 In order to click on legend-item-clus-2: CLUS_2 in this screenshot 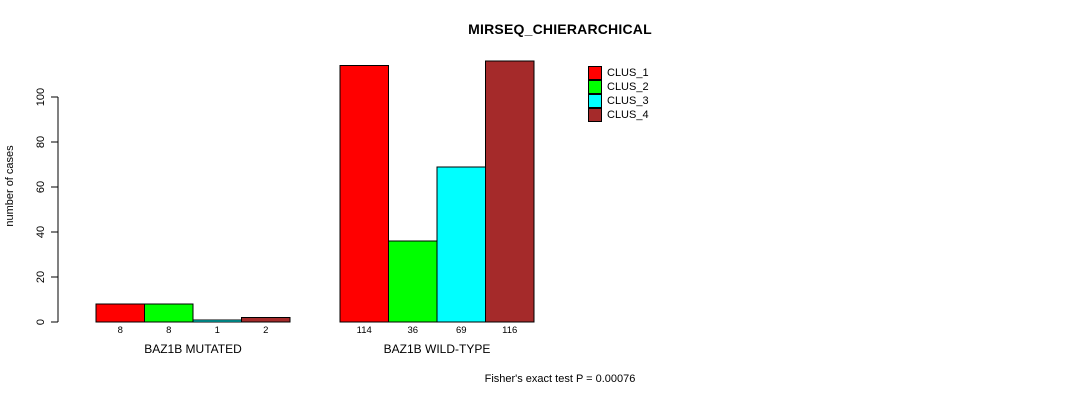, I will do `click(618, 87)`.